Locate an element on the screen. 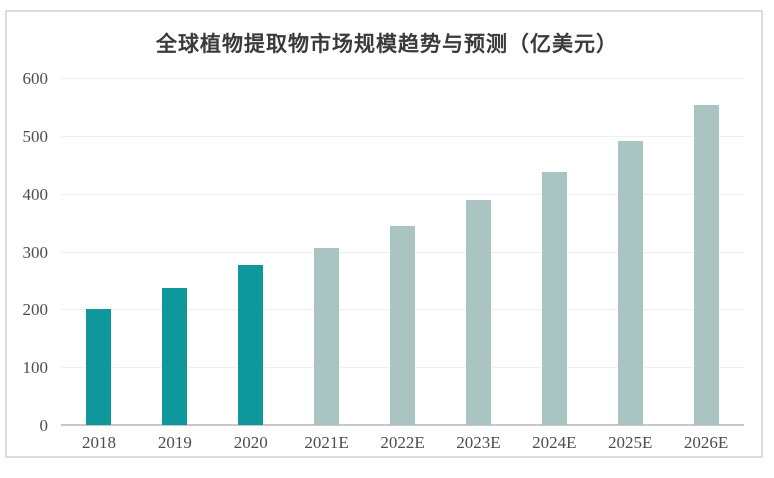 The width and height of the screenshot is (774, 478). bar-slot-2025E is located at coordinates (630, 251).